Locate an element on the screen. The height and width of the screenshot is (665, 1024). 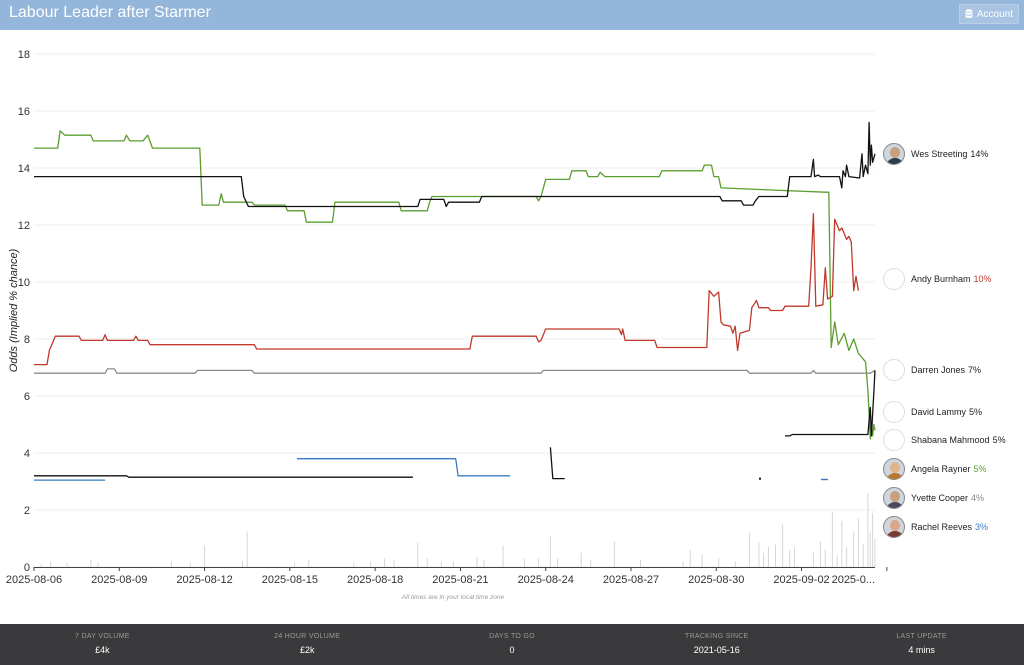
series-line-darren-jones is located at coordinates (455, 371).